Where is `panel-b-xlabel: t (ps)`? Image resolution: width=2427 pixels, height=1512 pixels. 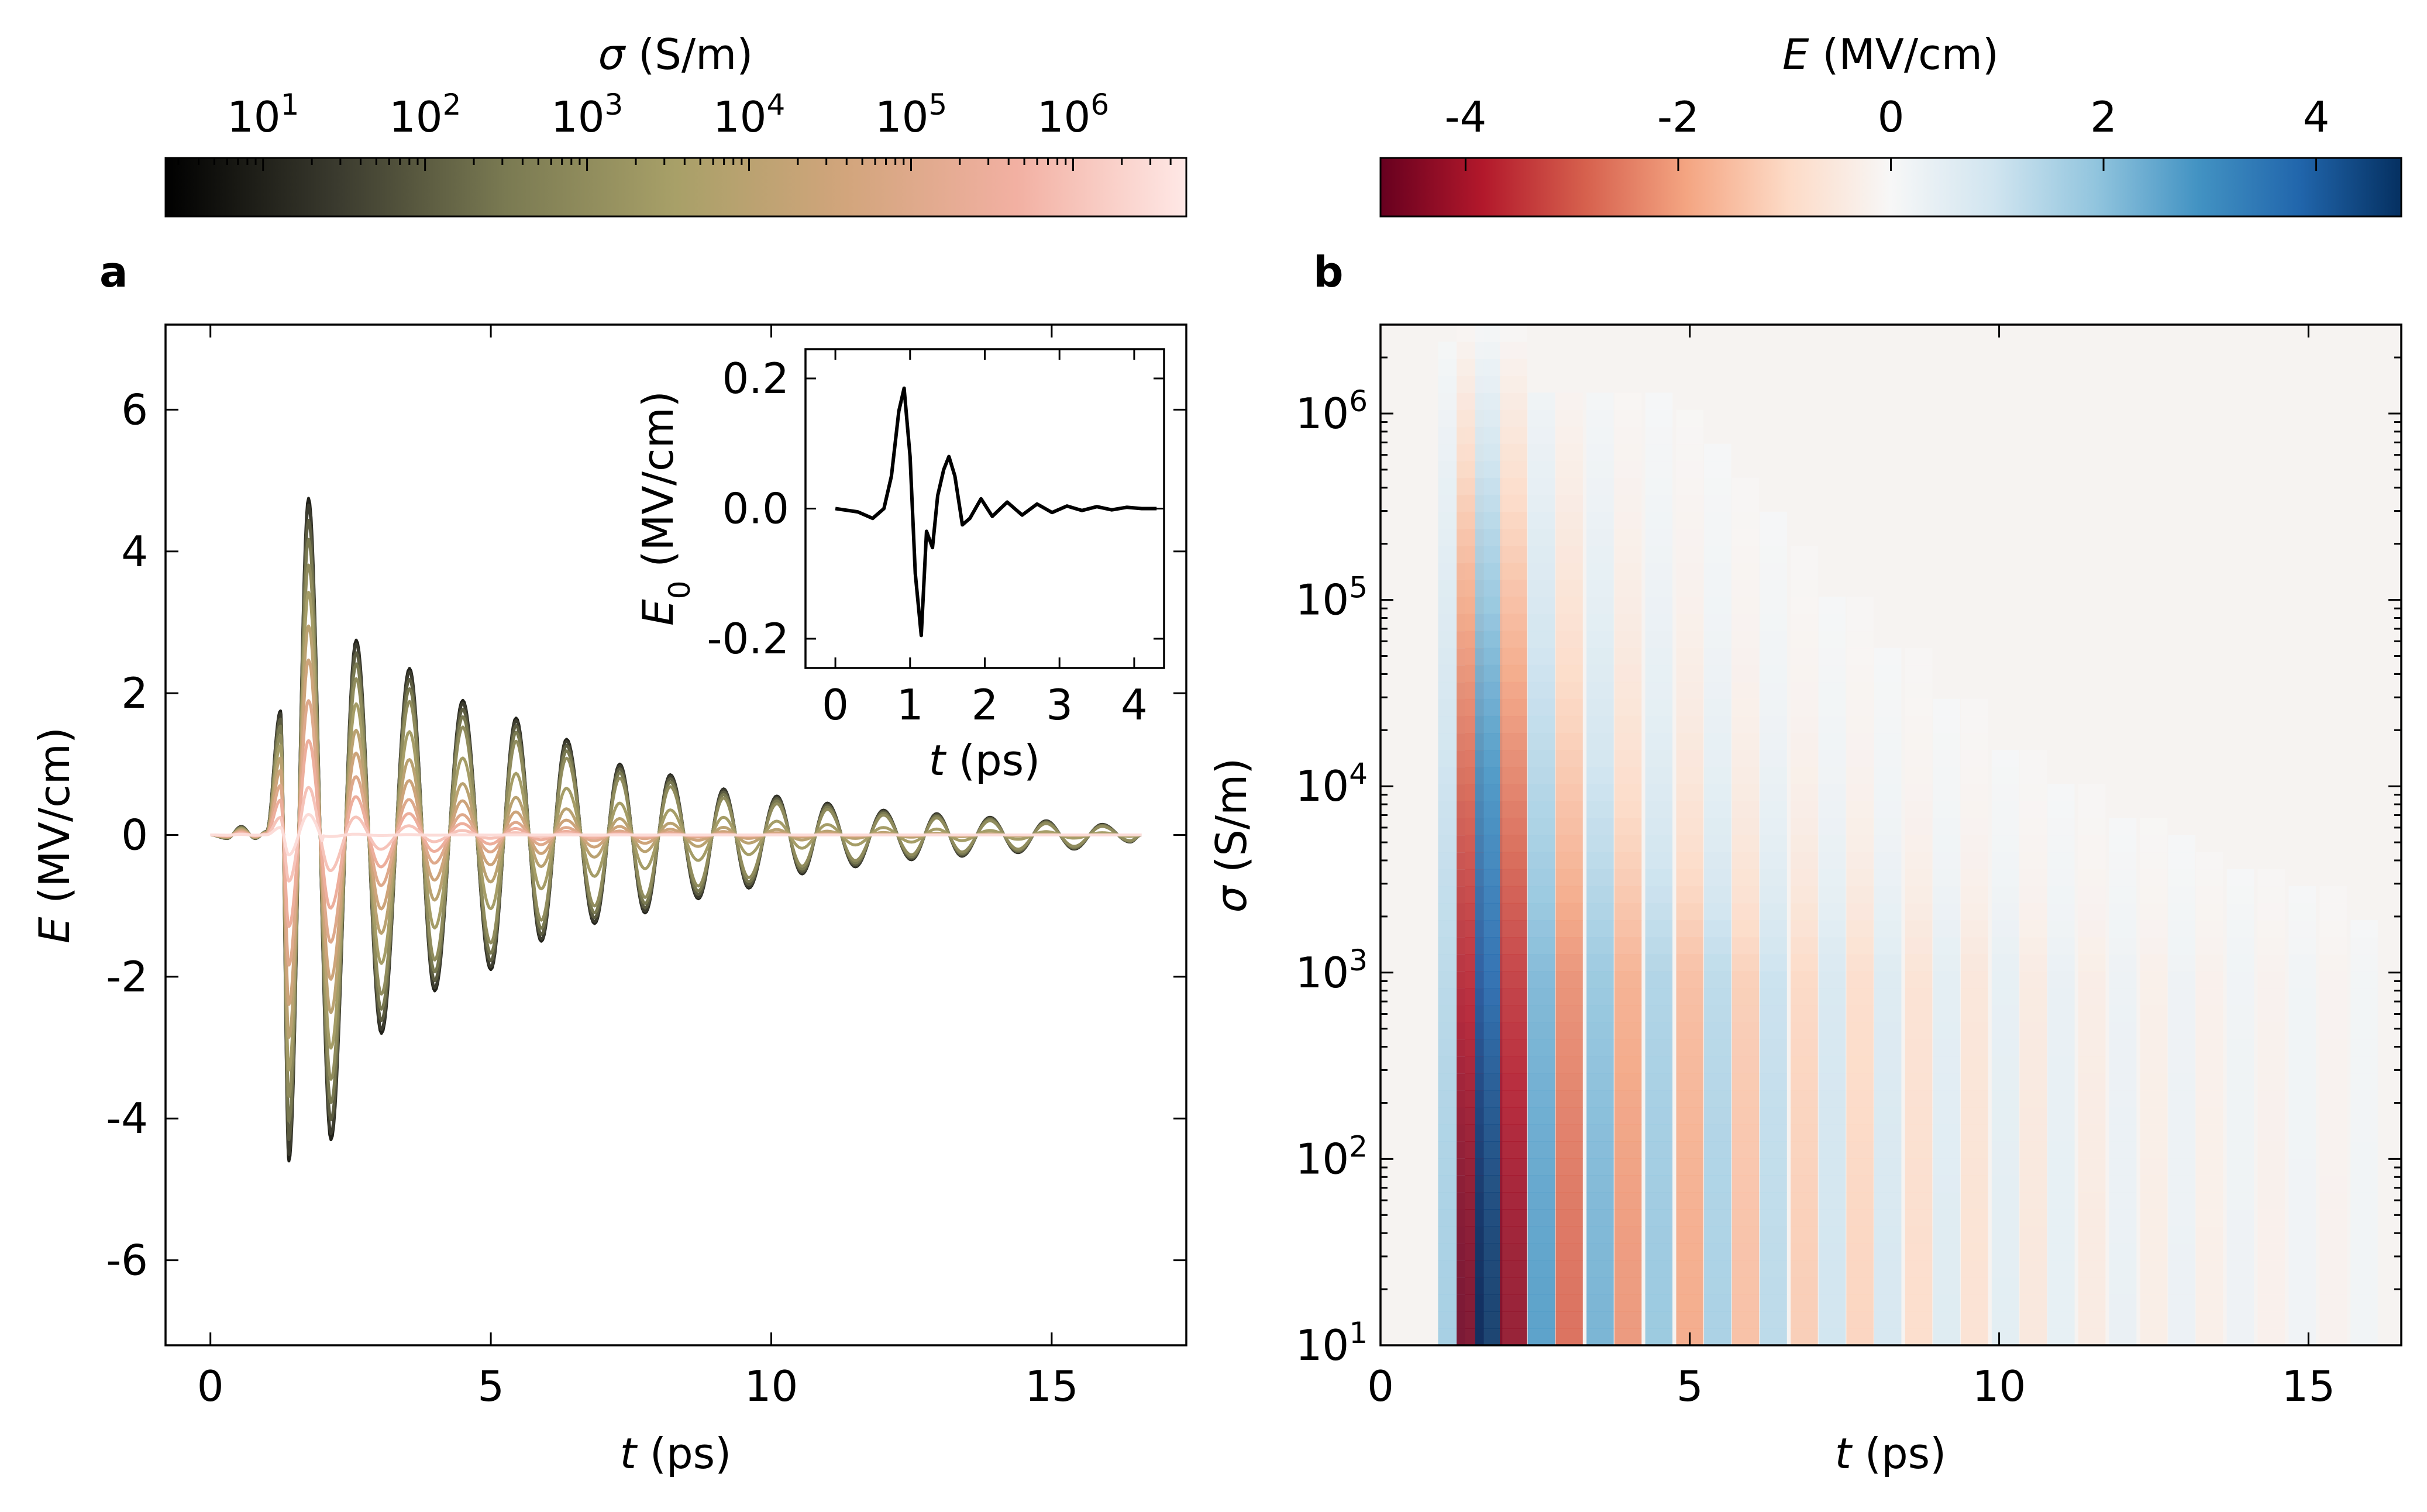
panel-b-xlabel: t (ps) is located at coordinates (1891, 1454).